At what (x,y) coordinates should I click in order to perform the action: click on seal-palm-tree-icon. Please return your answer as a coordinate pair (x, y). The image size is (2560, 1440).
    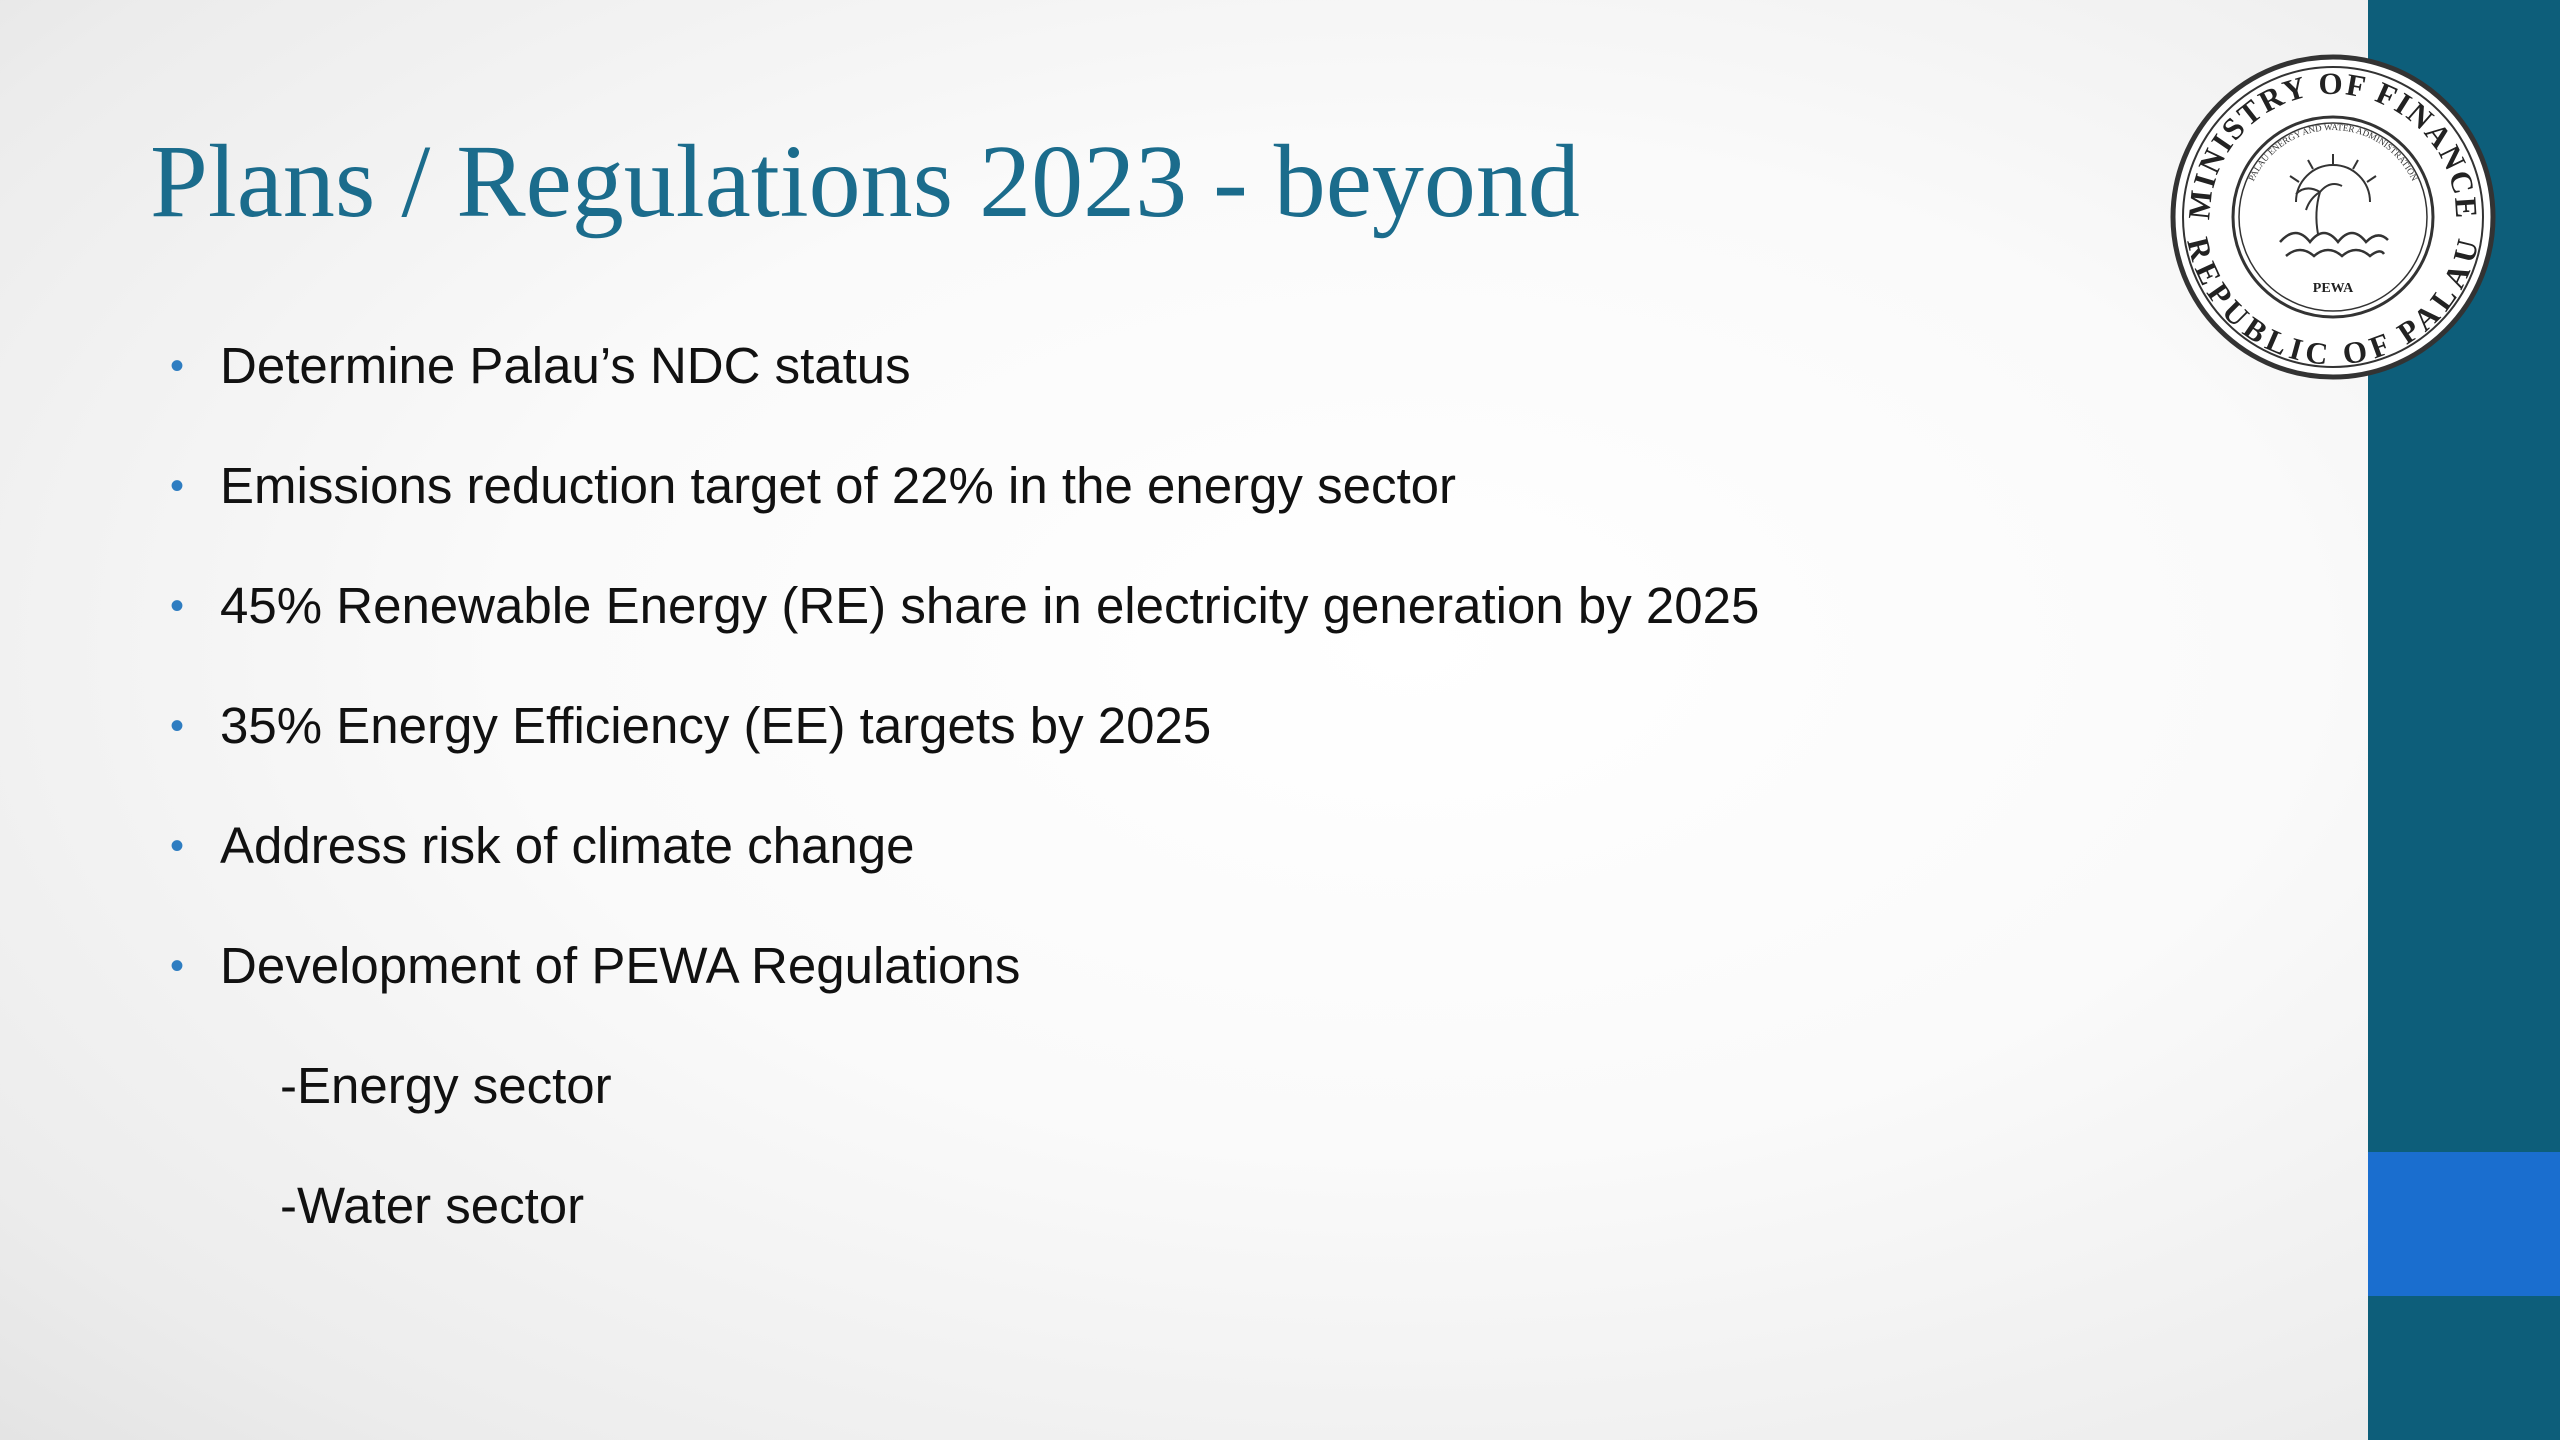
    Looking at the image, I should click on (2319, 209).